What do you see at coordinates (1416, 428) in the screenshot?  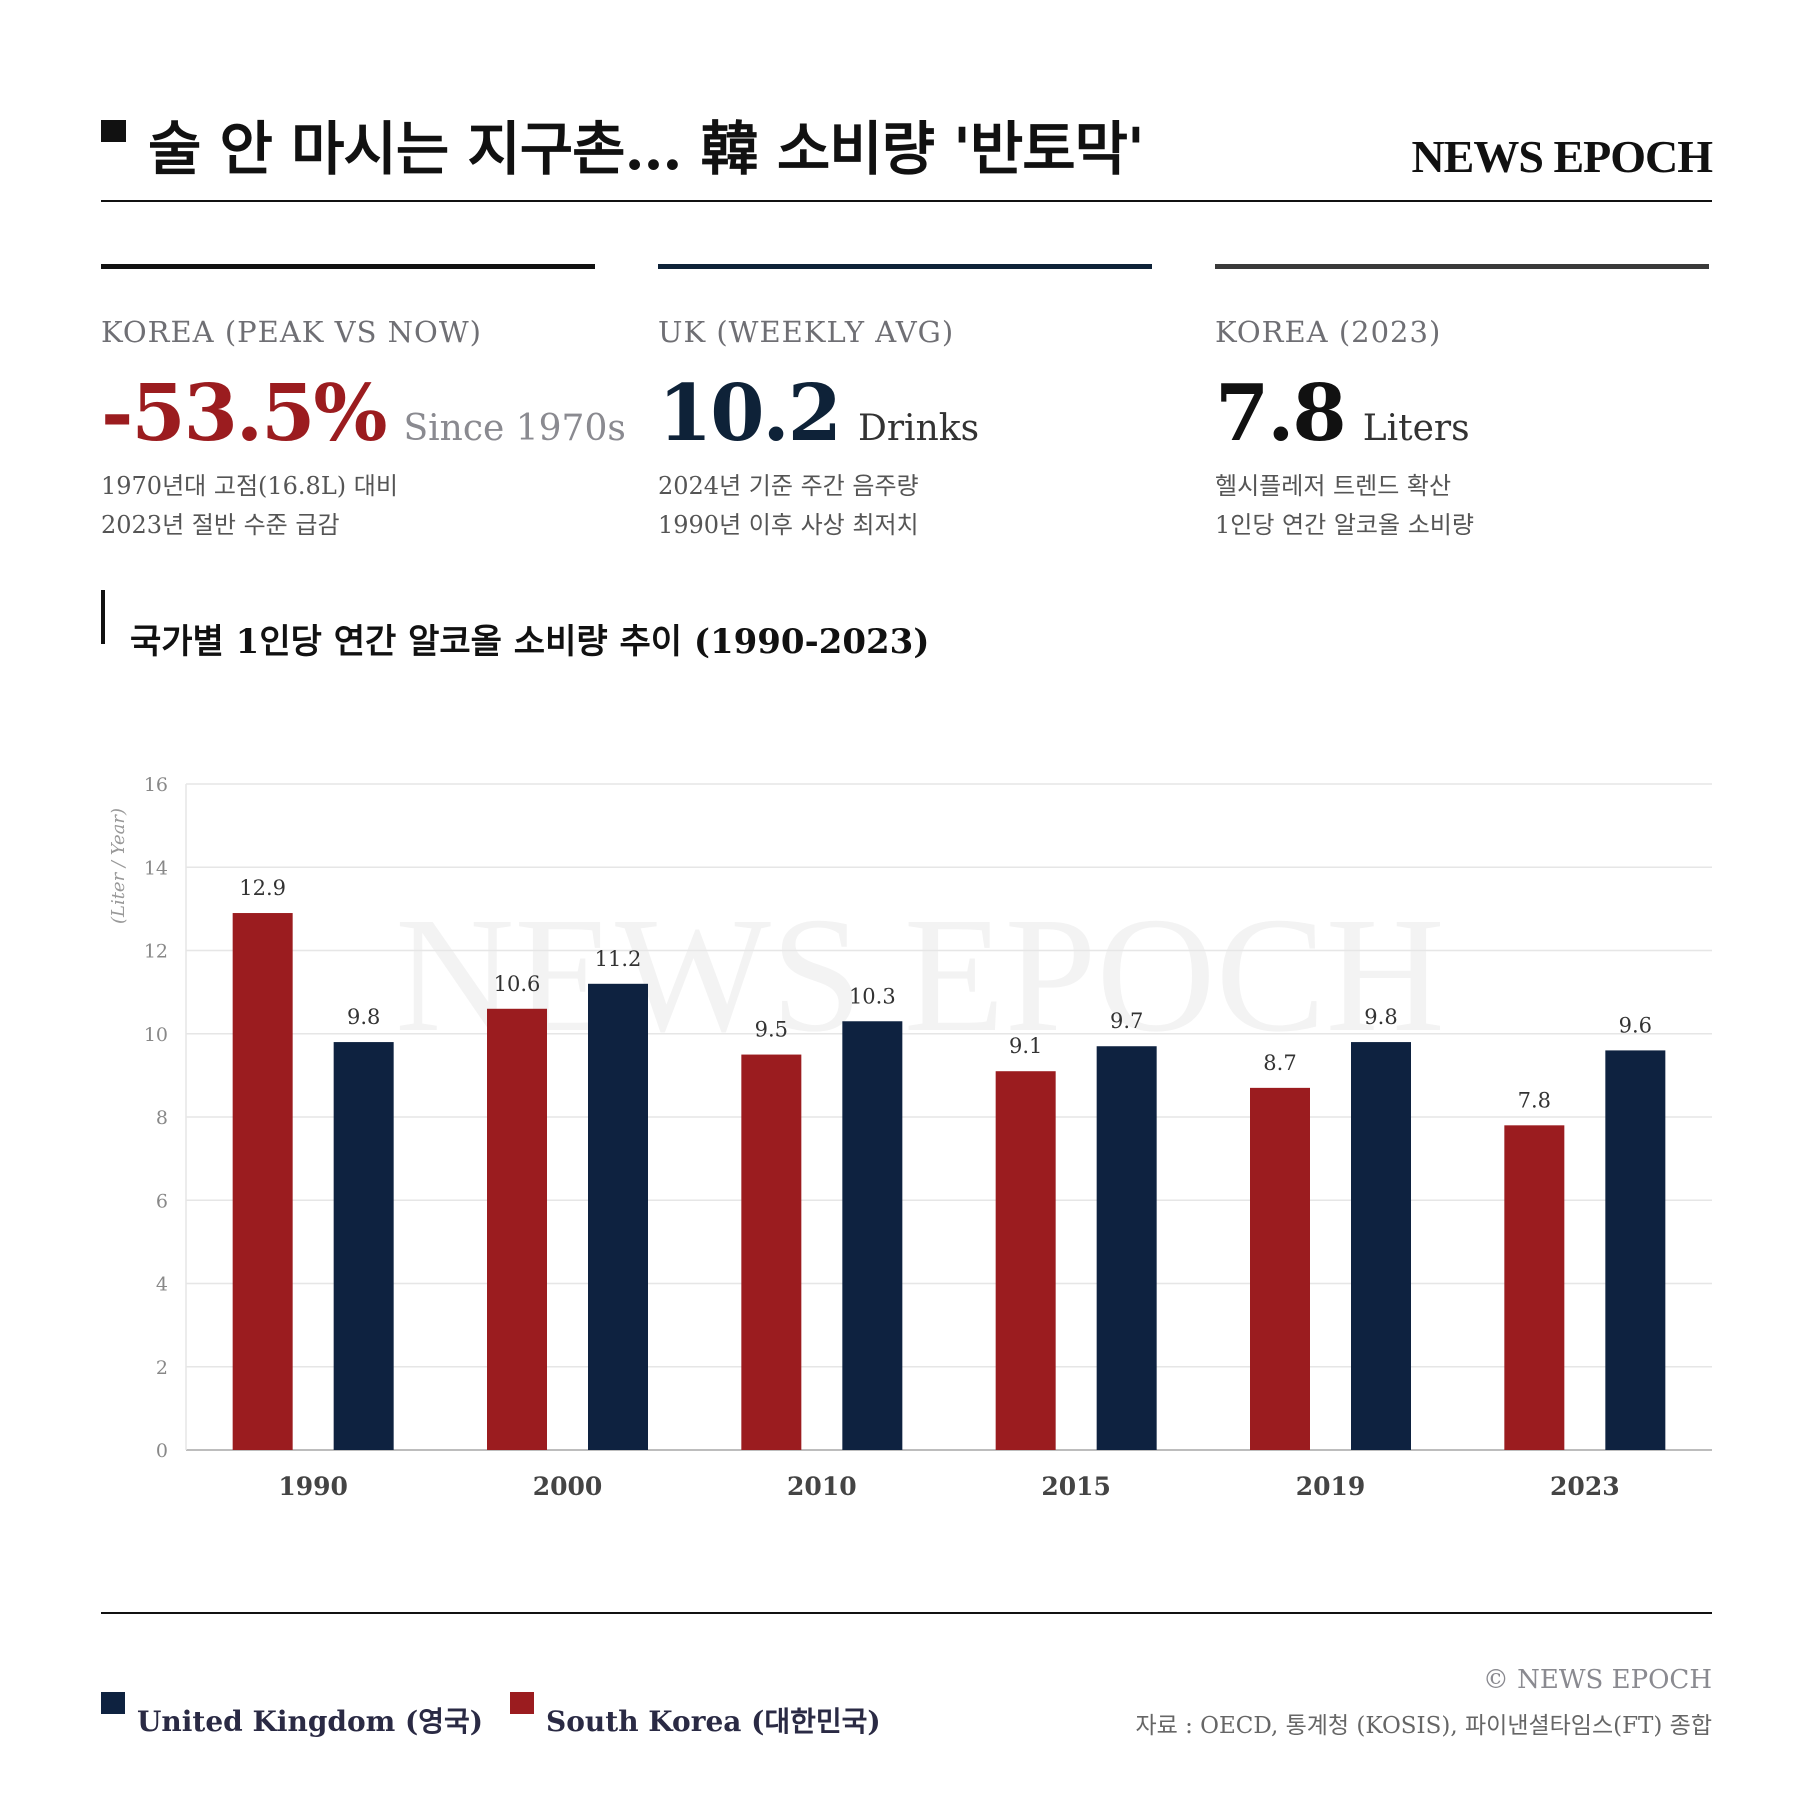 I see `card-unit: Liters` at bounding box center [1416, 428].